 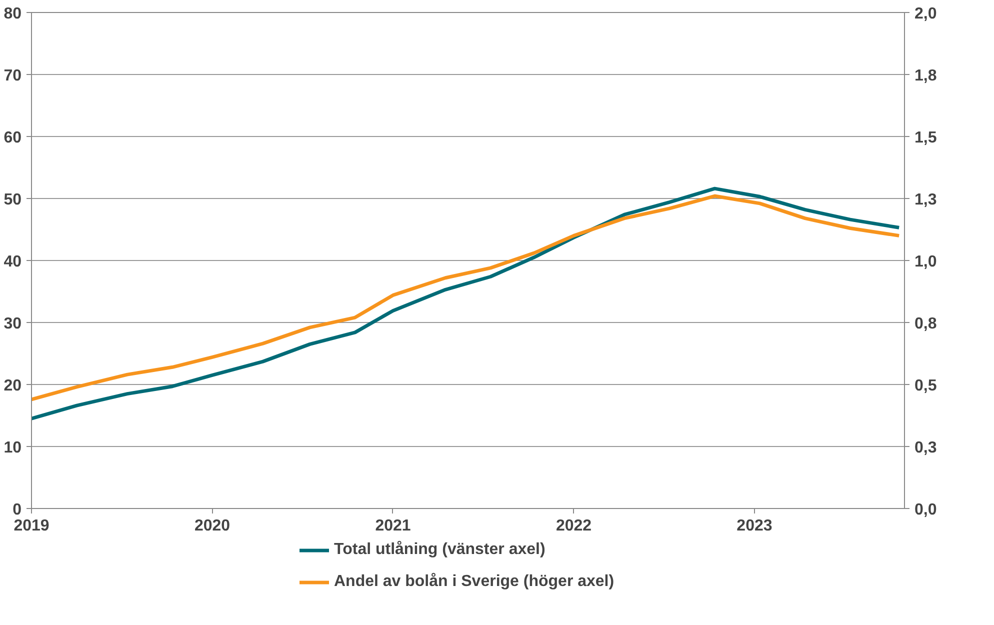 What do you see at coordinates (13, 200) in the screenshot?
I see `y-tick-label: 50` at bounding box center [13, 200].